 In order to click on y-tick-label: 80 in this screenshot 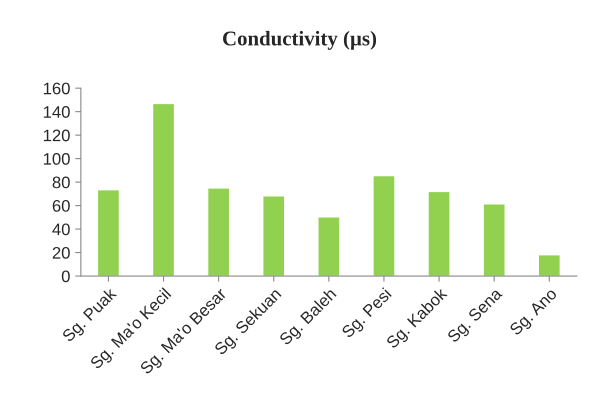, I will do `click(61, 182)`.